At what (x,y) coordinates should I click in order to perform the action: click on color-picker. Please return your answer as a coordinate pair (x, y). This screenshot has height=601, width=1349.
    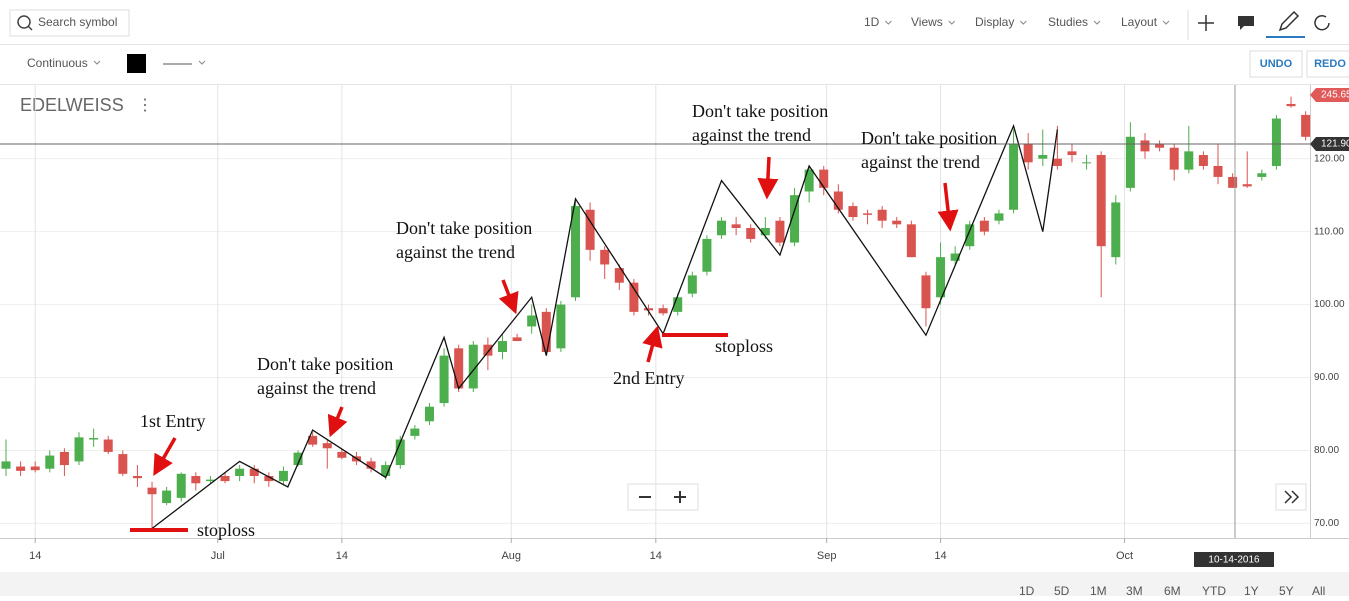
    Looking at the image, I should click on (136, 63).